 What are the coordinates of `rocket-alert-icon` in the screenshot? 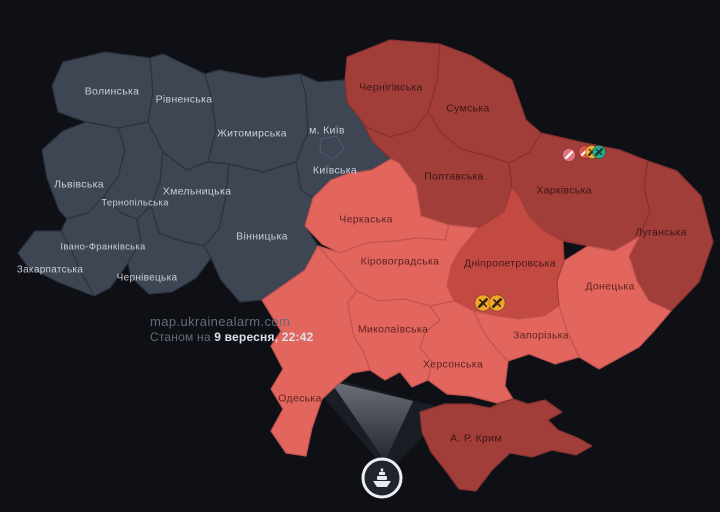 It's located at (569, 155).